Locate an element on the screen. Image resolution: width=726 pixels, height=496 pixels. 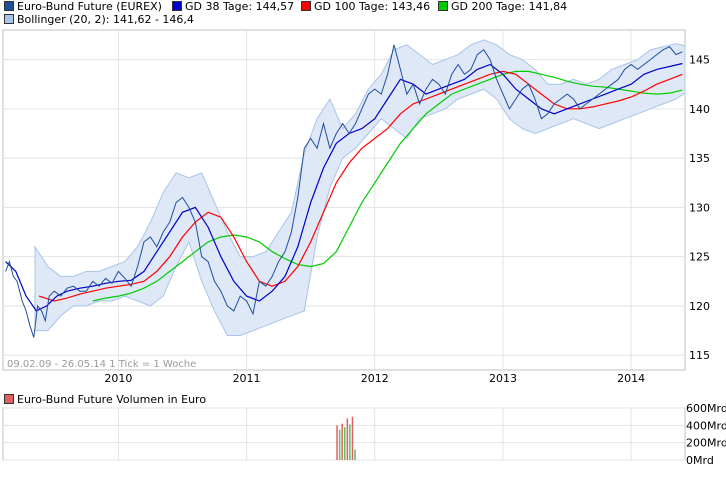
x-tick-label: 2012 is located at coordinates (375, 378).